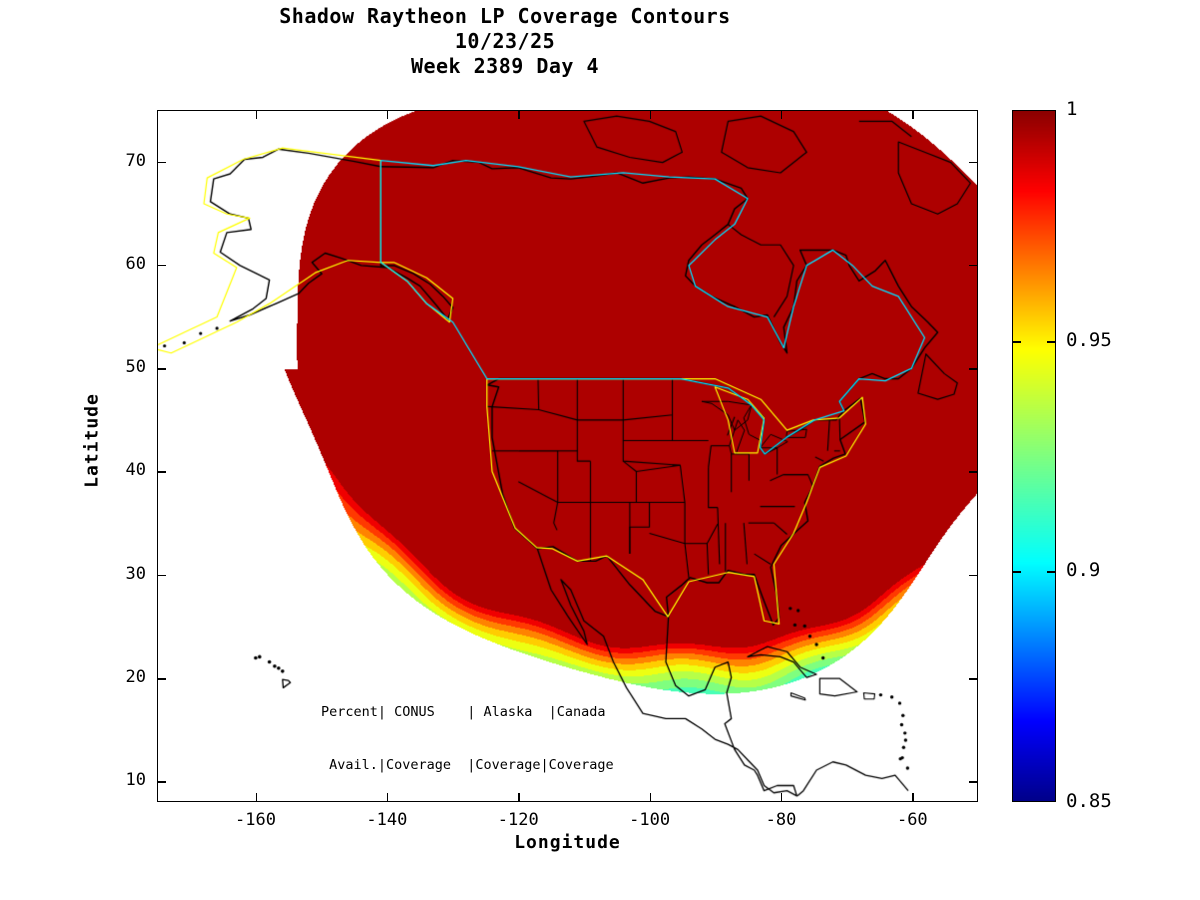 The width and height of the screenshot is (1200, 900). What do you see at coordinates (135, 470) in the screenshot?
I see `y-tick-label: 40` at bounding box center [135, 470].